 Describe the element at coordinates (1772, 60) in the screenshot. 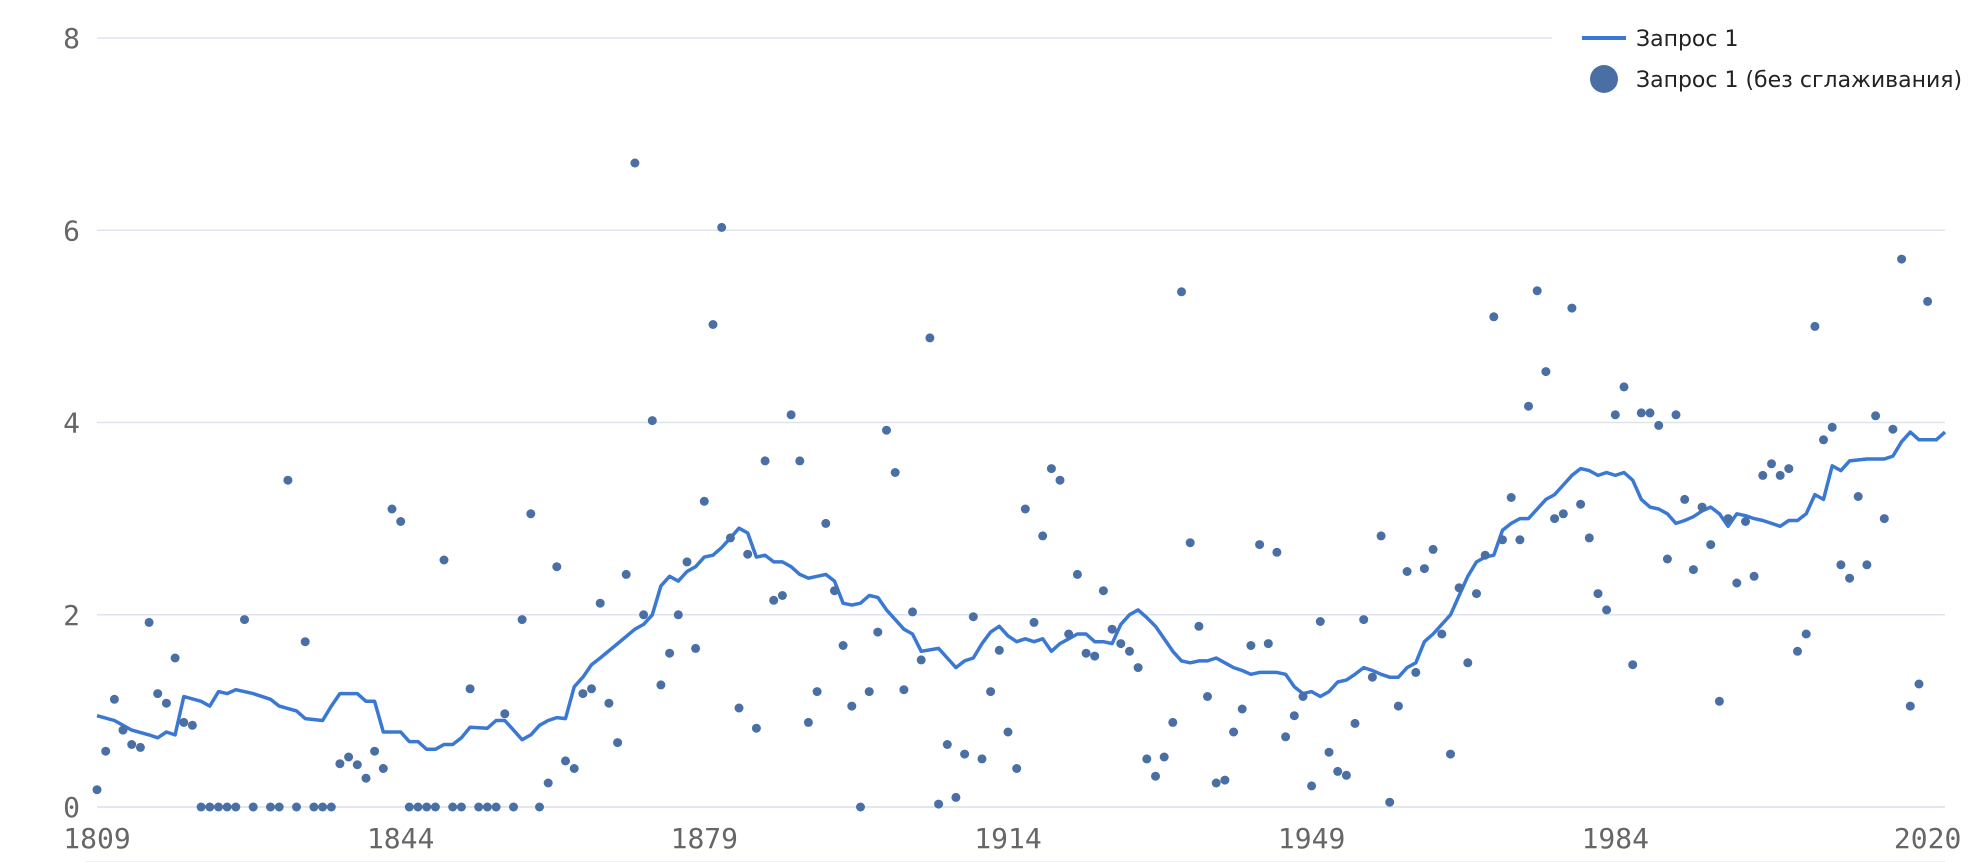

I see `legend: Запрос 1 Запрос 1 (без сглаживания)` at that location.